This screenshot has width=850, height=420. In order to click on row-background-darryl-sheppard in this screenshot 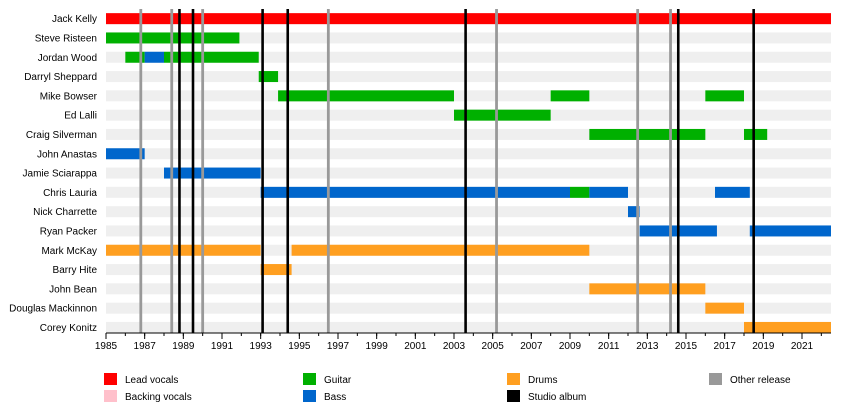, I will do `click(468, 77)`.